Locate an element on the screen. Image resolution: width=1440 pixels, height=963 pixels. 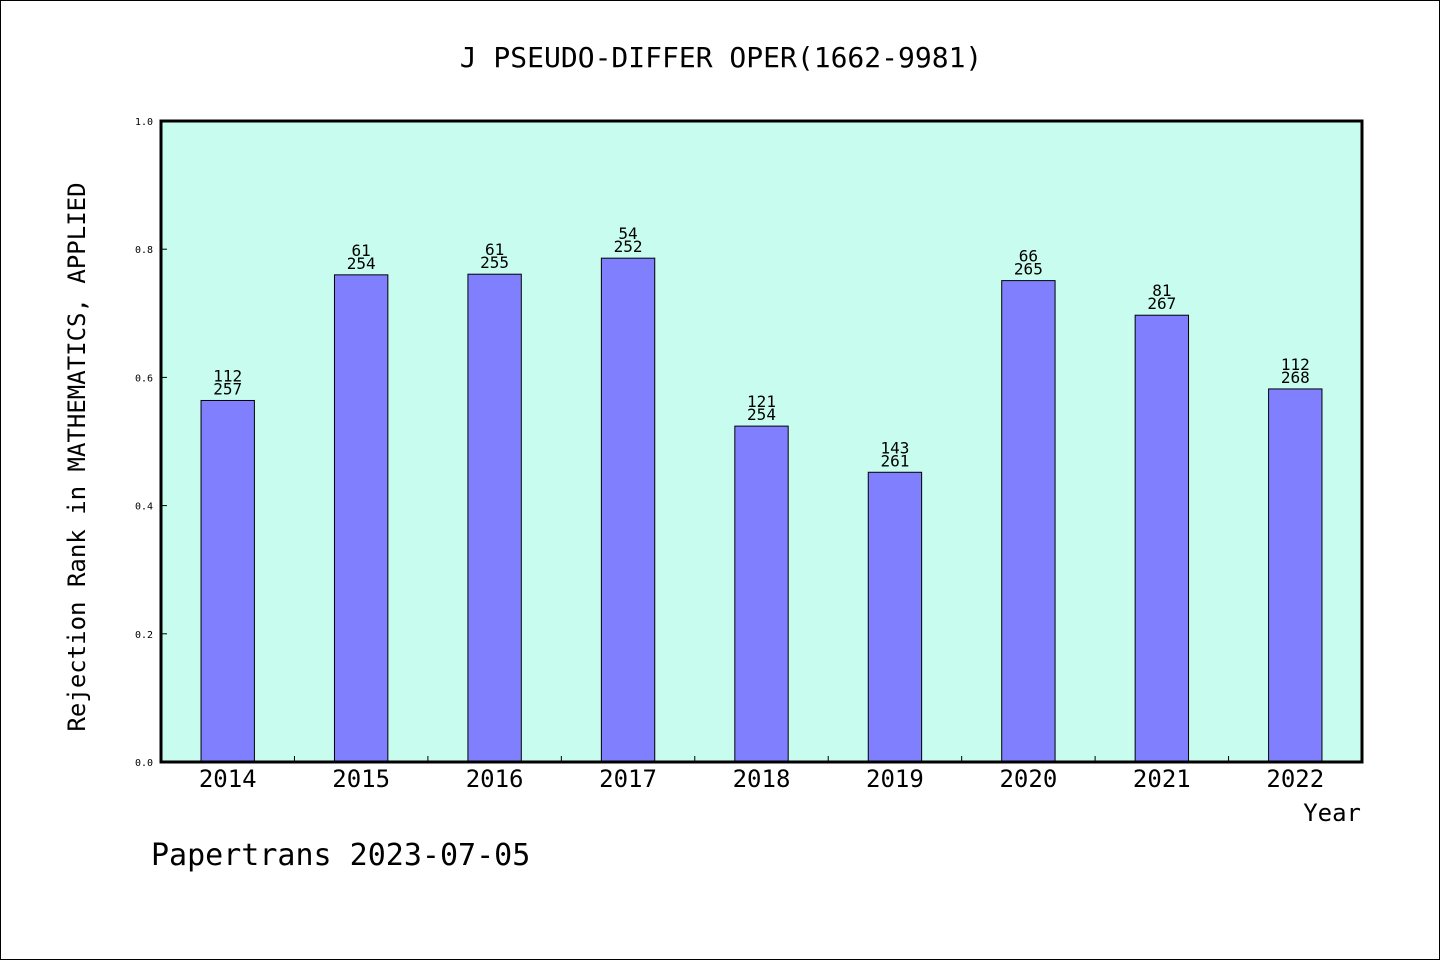
bar-label-total: 265 is located at coordinates (1028, 269).